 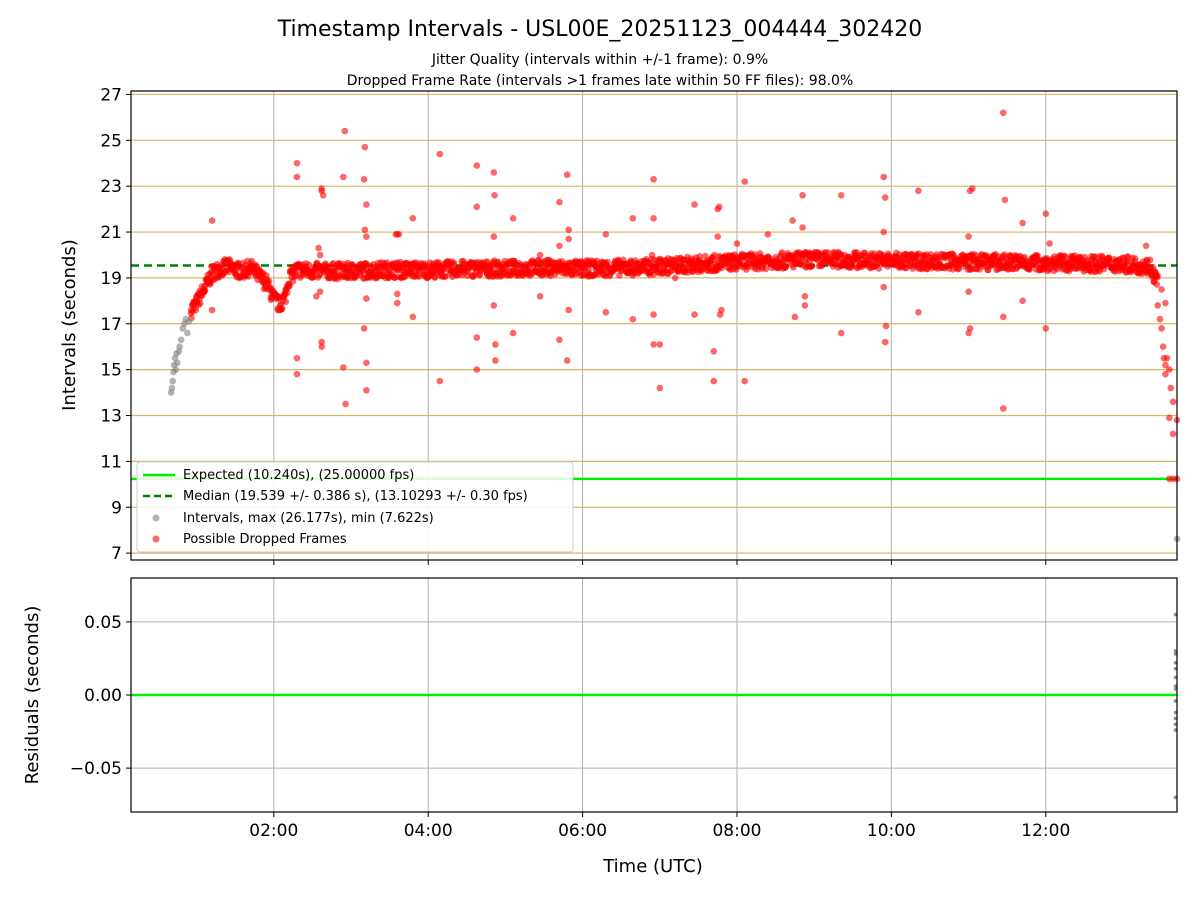 I want to click on y-tick-label: −0.05, so click(x=96, y=769).